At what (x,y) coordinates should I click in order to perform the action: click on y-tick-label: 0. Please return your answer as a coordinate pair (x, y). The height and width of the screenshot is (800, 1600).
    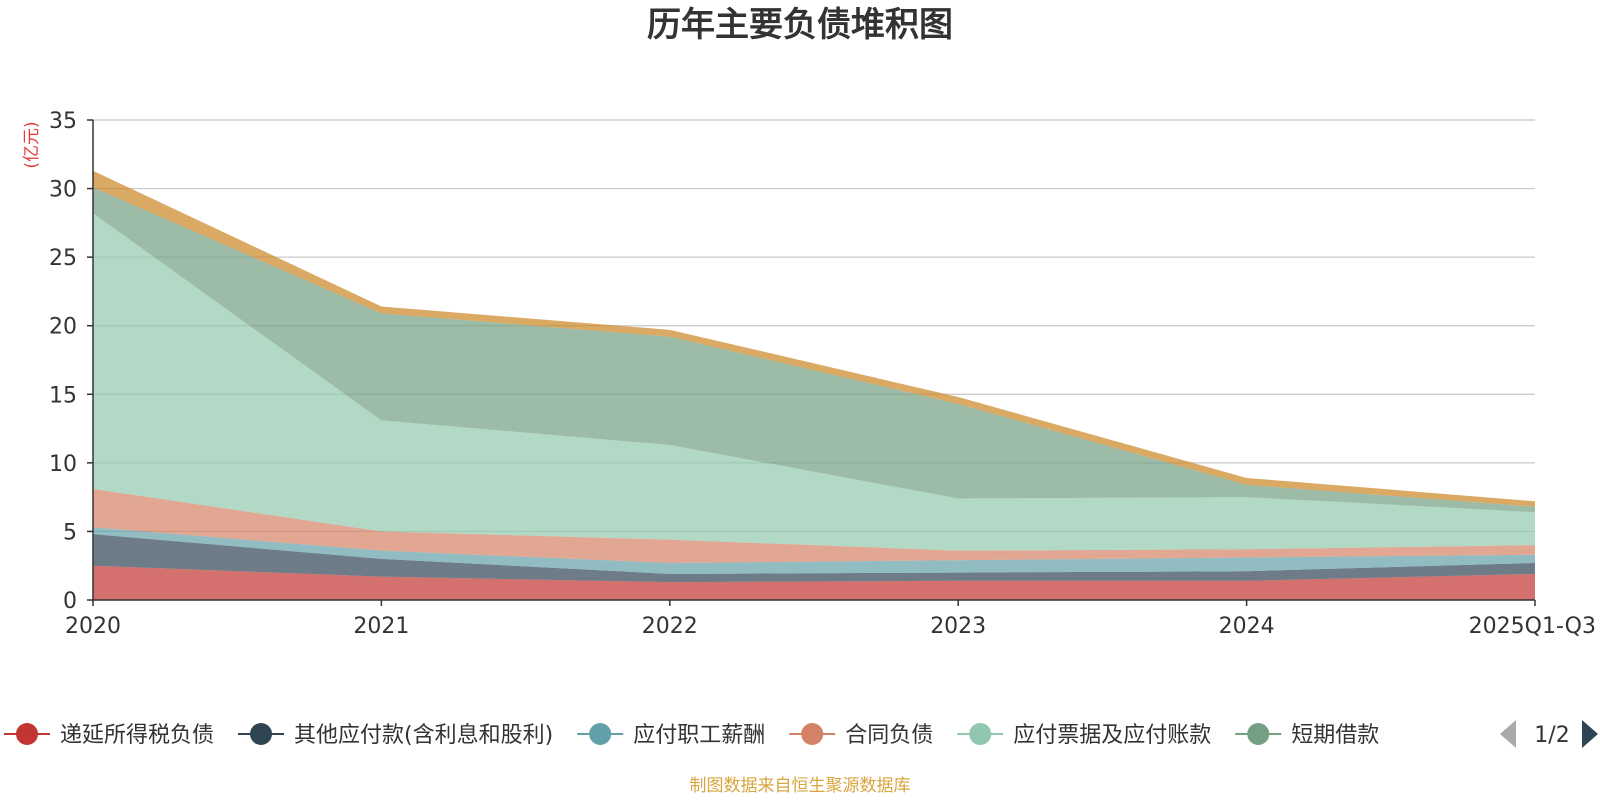
    Looking at the image, I should click on (70, 601).